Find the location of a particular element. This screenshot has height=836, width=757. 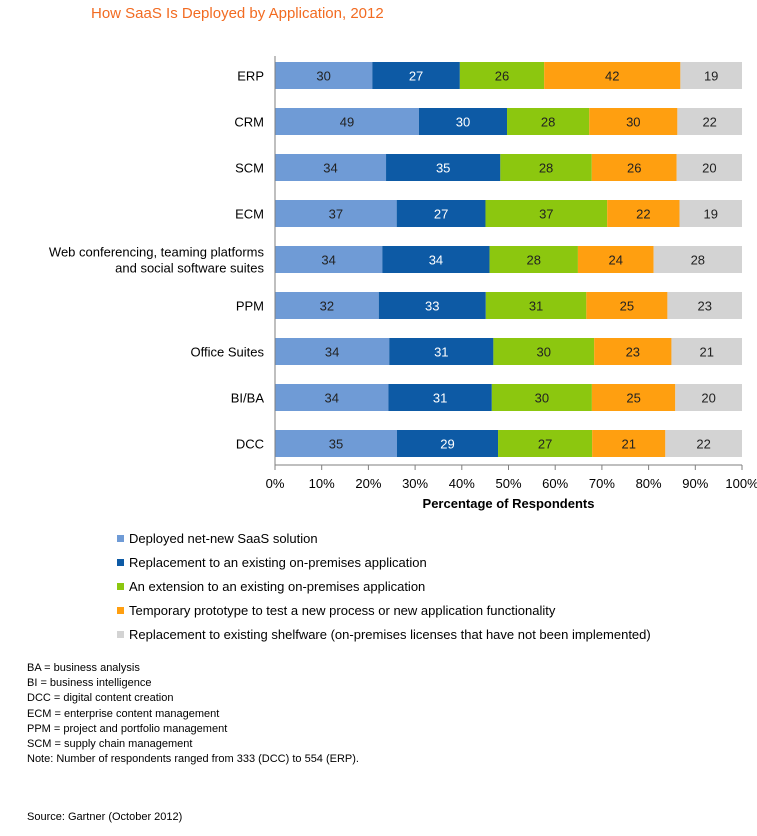

legend-label: Deployed net-new SaaS solution is located at coordinates (223, 538).